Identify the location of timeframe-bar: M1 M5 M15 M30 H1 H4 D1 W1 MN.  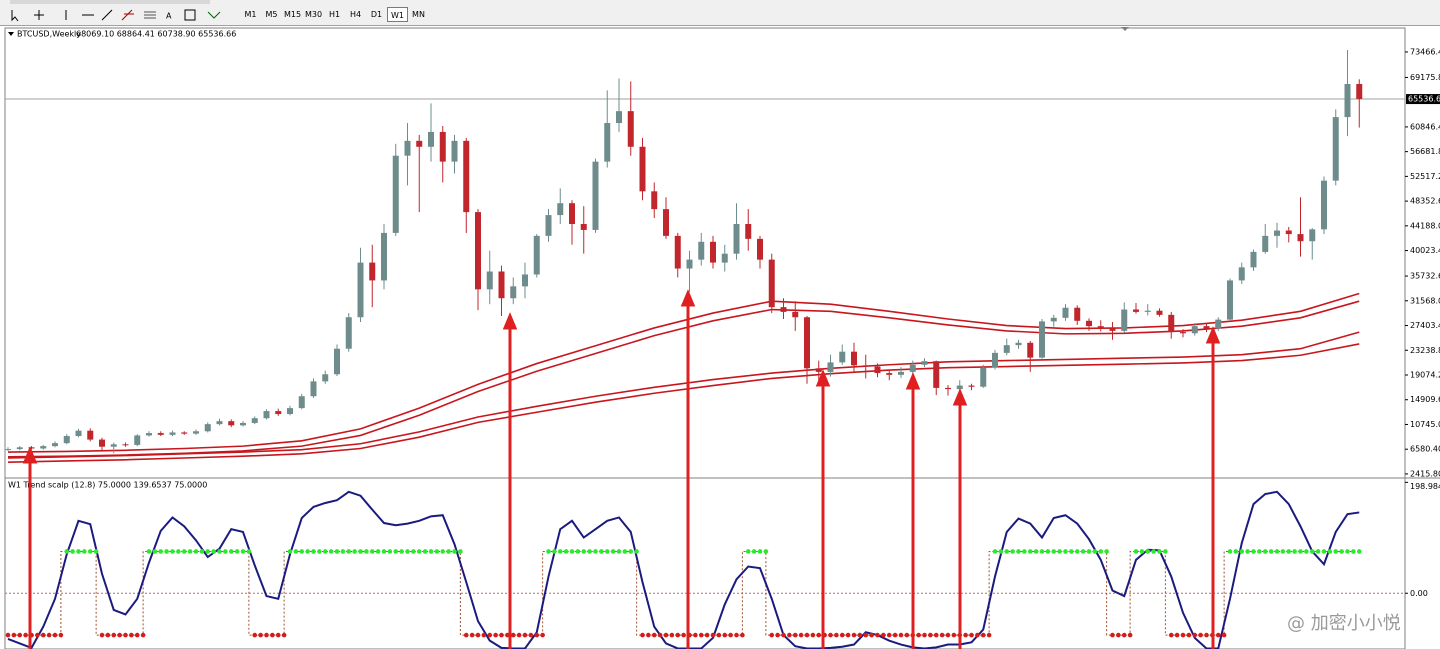
(334, 14).